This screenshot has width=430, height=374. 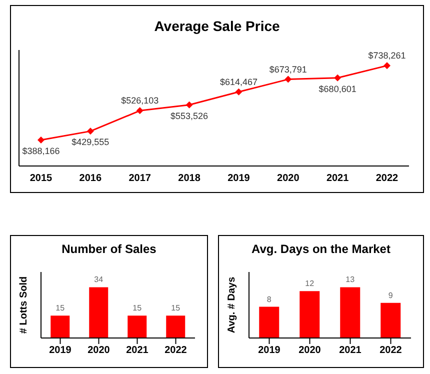 What do you see at coordinates (140, 101) in the screenshot?
I see `data-label: $526,103` at bounding box center [140, 101].